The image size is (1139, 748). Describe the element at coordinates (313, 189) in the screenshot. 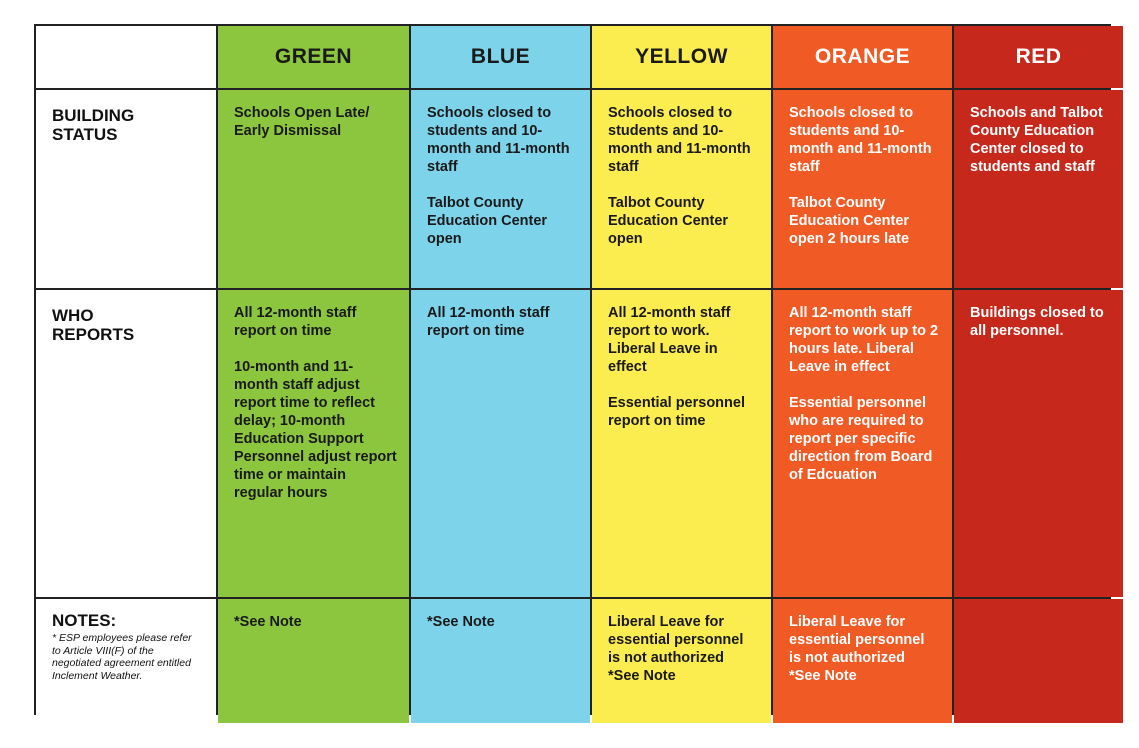

I see `cell-building-green: Schools Open Late/ Early Dismissal` at that location.